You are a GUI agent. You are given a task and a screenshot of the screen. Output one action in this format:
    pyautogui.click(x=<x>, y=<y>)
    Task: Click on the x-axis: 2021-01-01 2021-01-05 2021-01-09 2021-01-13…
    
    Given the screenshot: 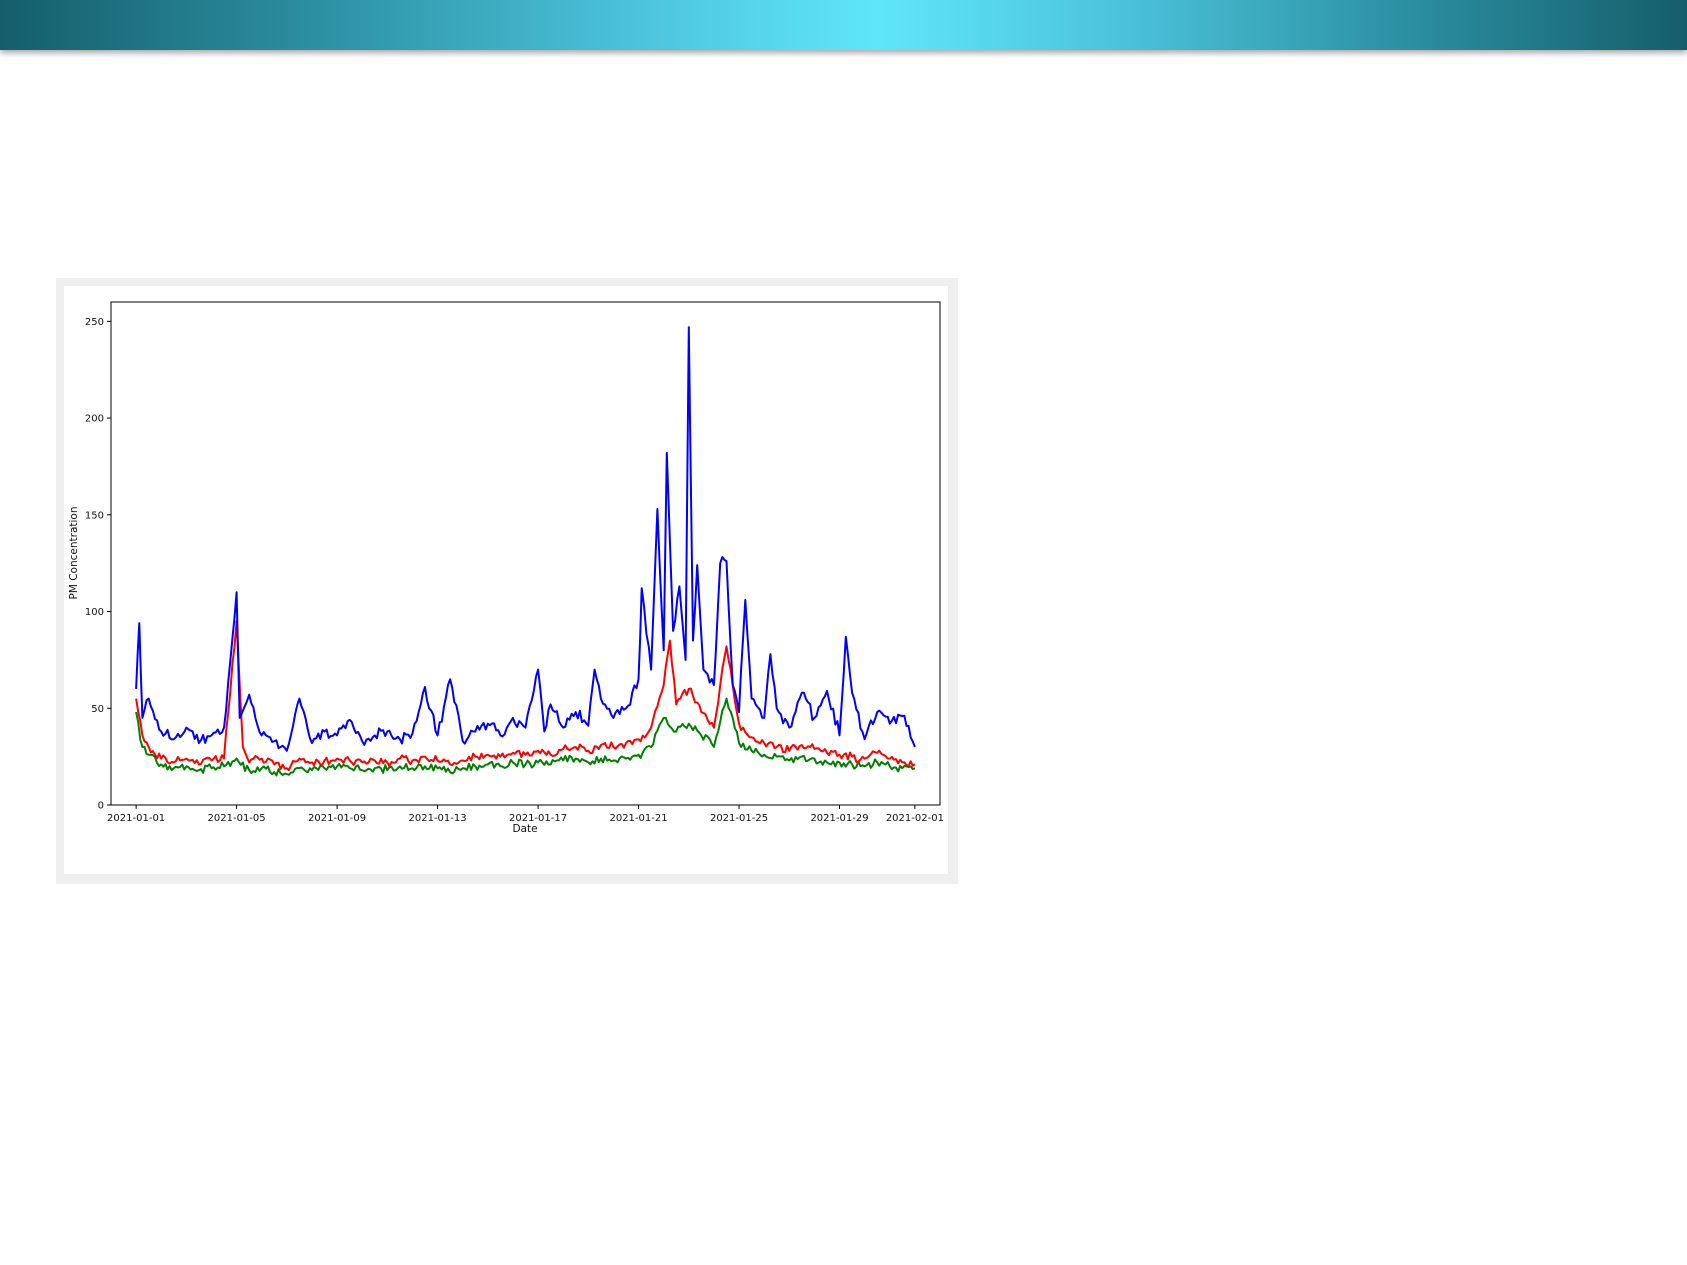 What is the action you would take?
    pyautogui.click(x=525, y=814)
    